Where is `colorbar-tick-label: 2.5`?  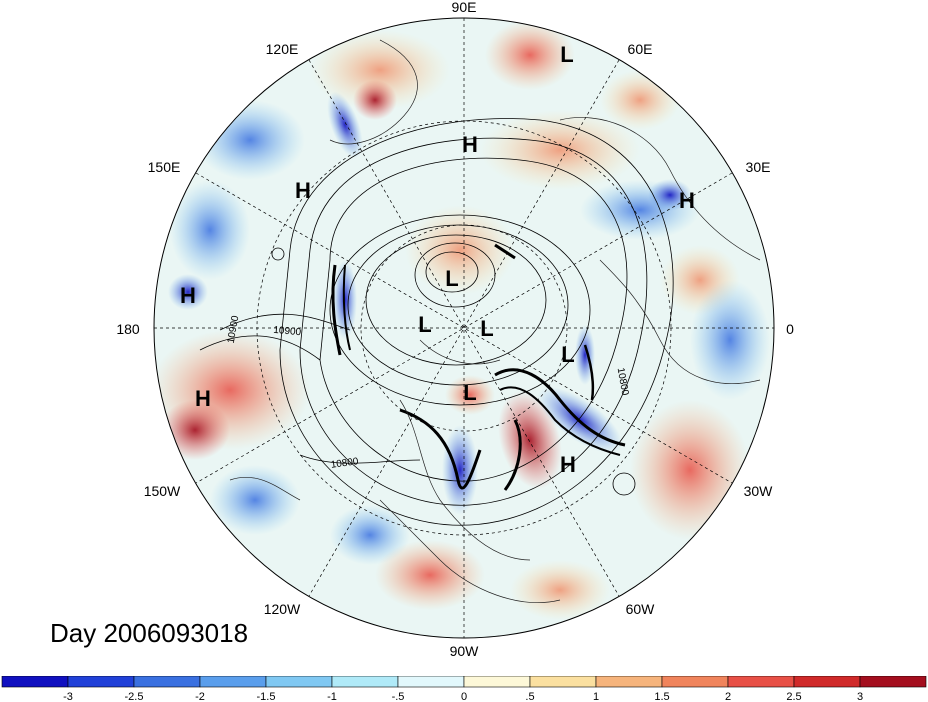
colorbar-tick-label: 2.5 is located at coordinates (793, 696).